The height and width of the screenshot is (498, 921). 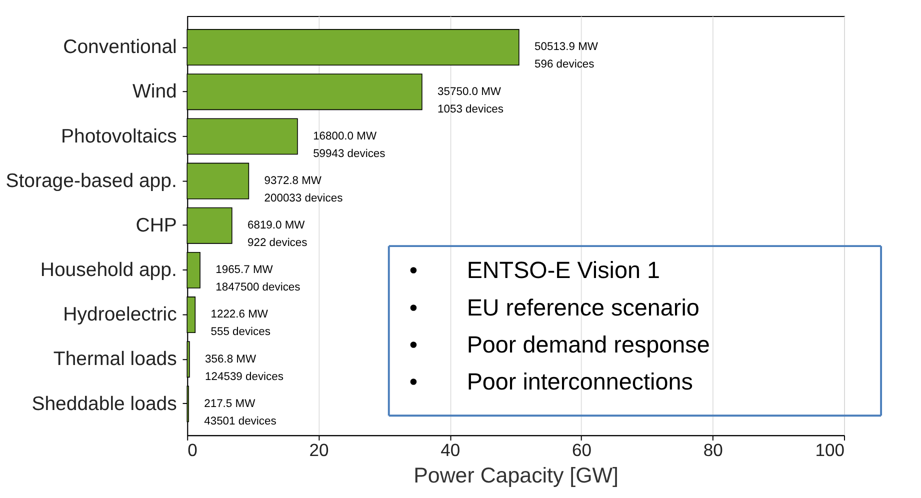 What do you see at coordinates (258, 279) in the screenshot?
I see `annotation: 1965.7 MW 1847500 devices` at bounding box center [258, 279].